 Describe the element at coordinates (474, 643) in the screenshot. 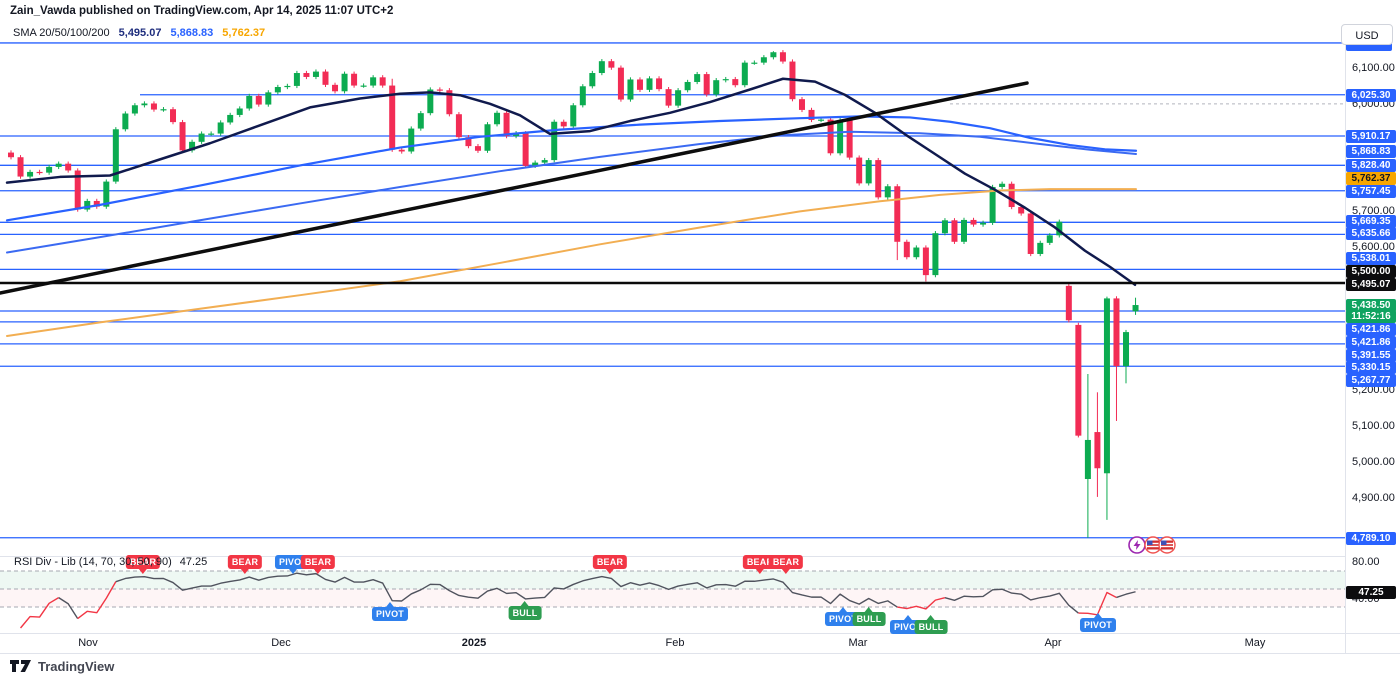

I see `time-label: 2025` at that location.